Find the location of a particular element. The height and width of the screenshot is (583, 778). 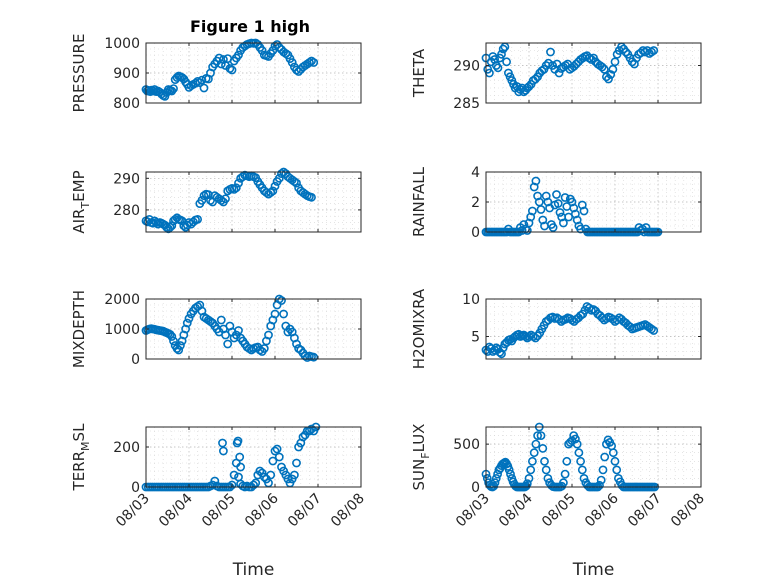

subplot-6: 5 10 H2OMIXRA is located at coordinates (556, 328).